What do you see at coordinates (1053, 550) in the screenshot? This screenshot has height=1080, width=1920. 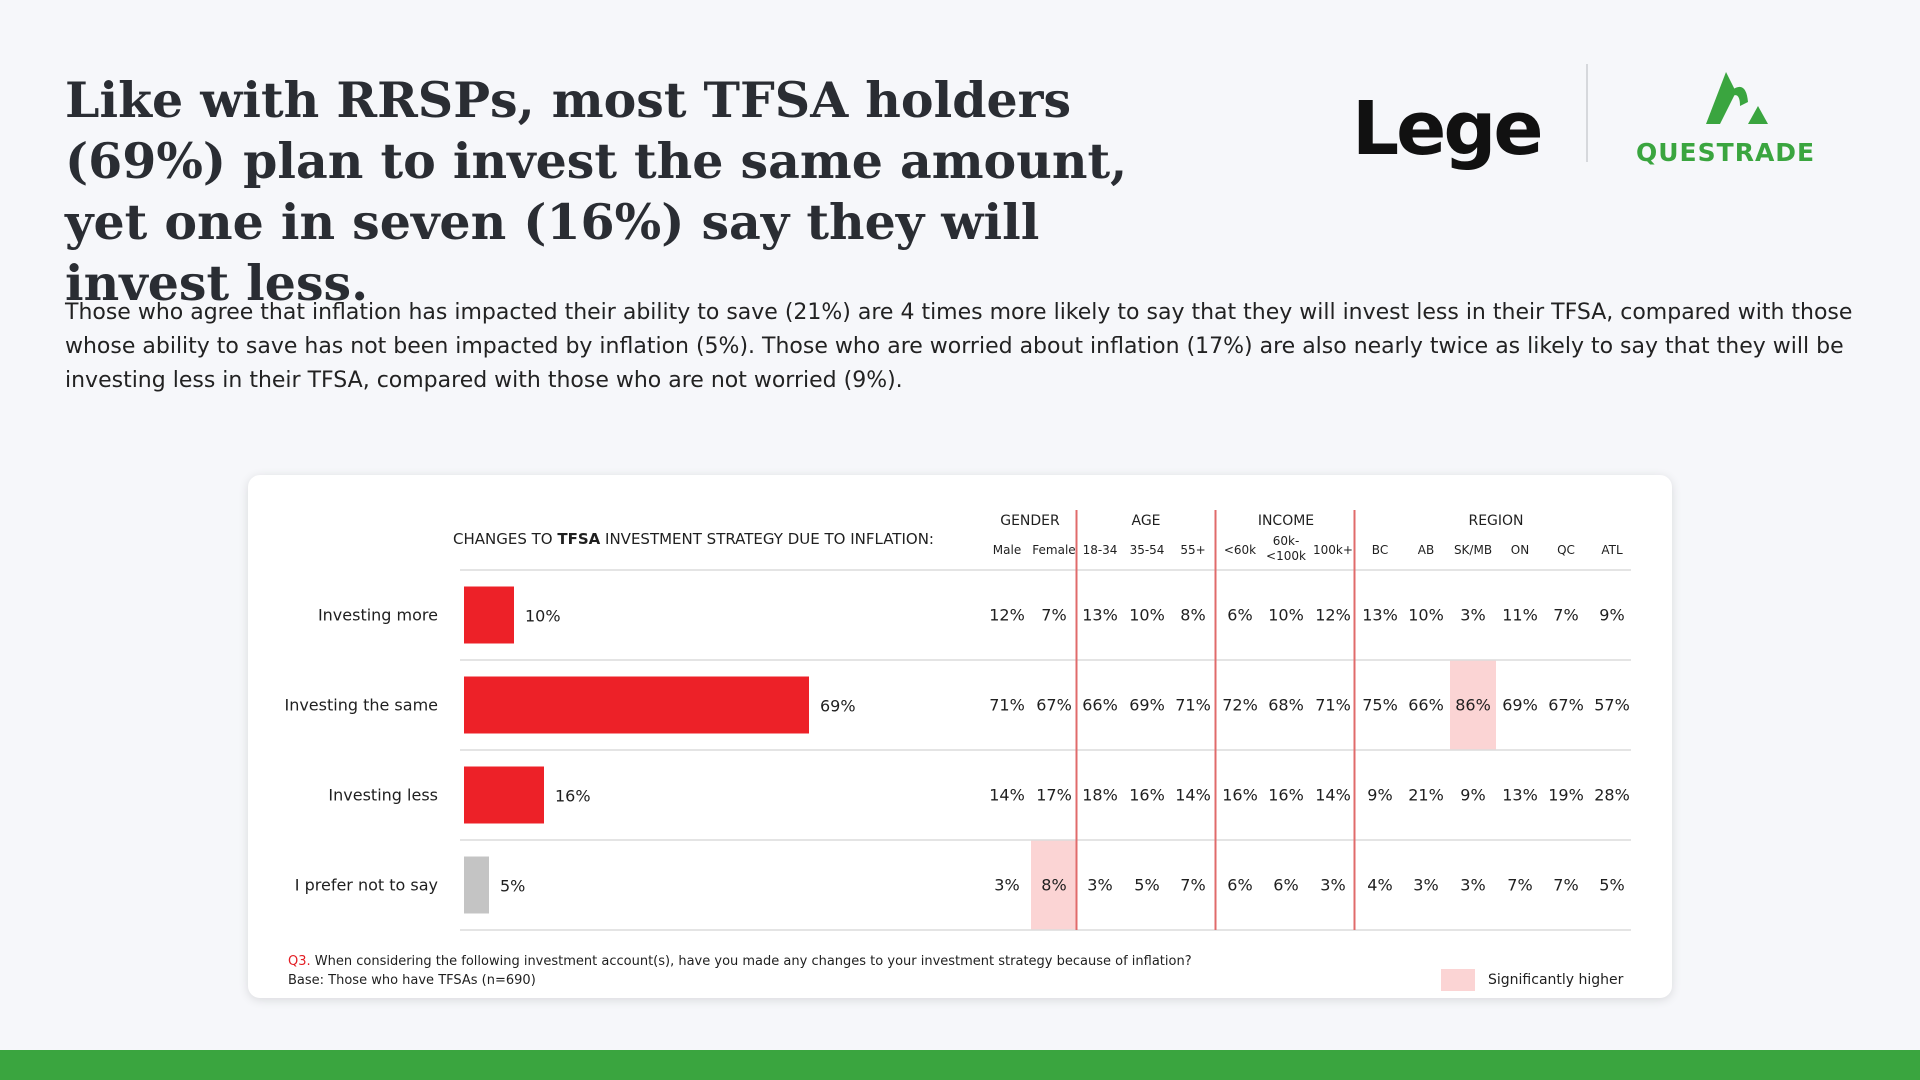 I see `column-header: Female` at bounding box center [1053, 550].